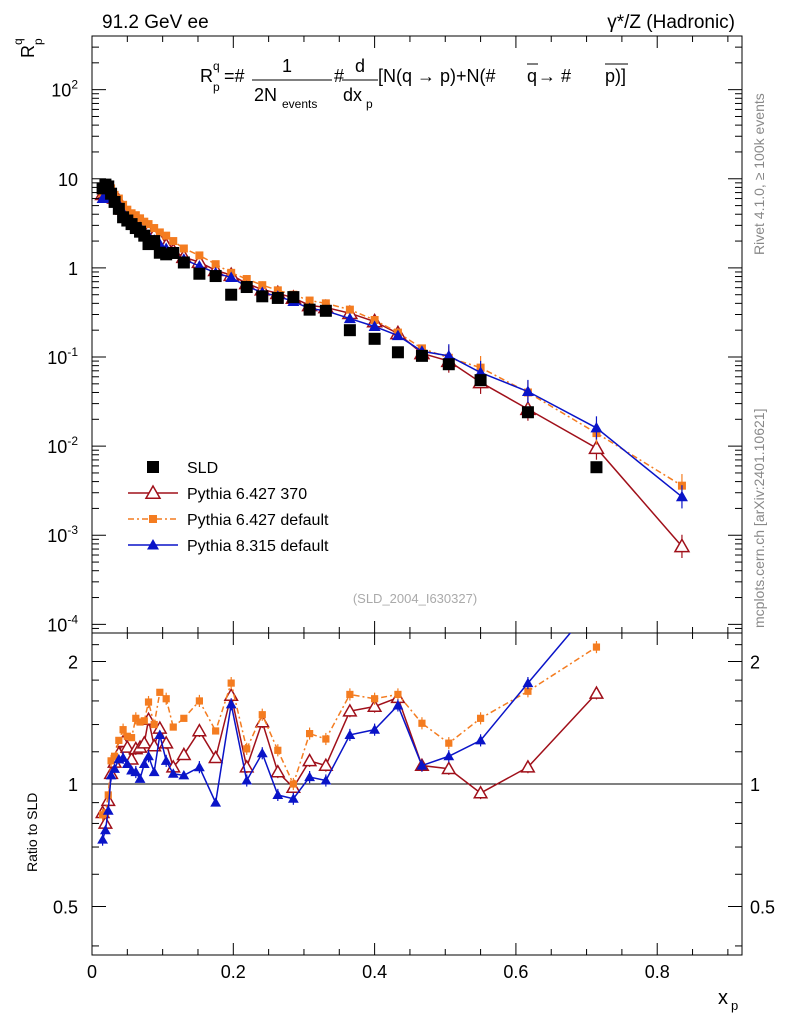 Image resolution: width=786 pixels, height=1024 pixels. I want to click on x-tick-label: 0.6, so click(515, 972).